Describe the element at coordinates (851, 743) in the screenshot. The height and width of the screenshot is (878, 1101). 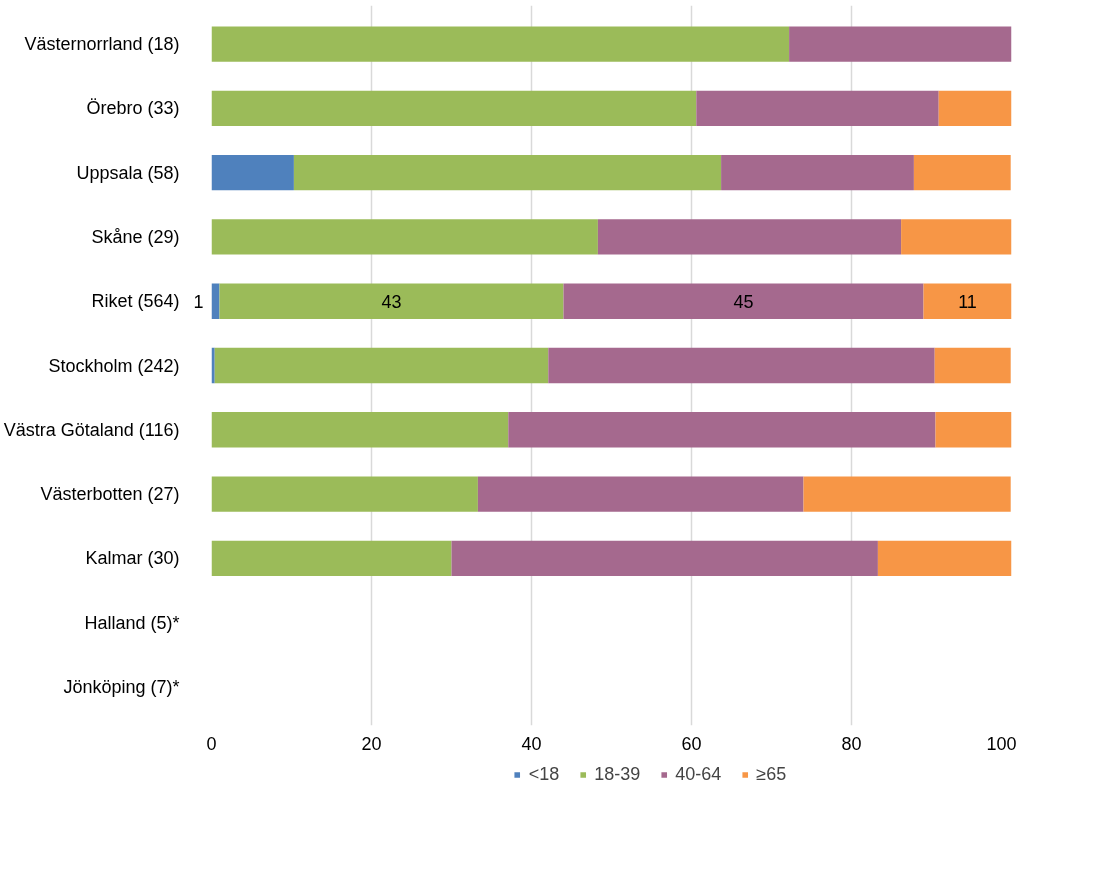
I see `x-tick-label: 80` at that location.